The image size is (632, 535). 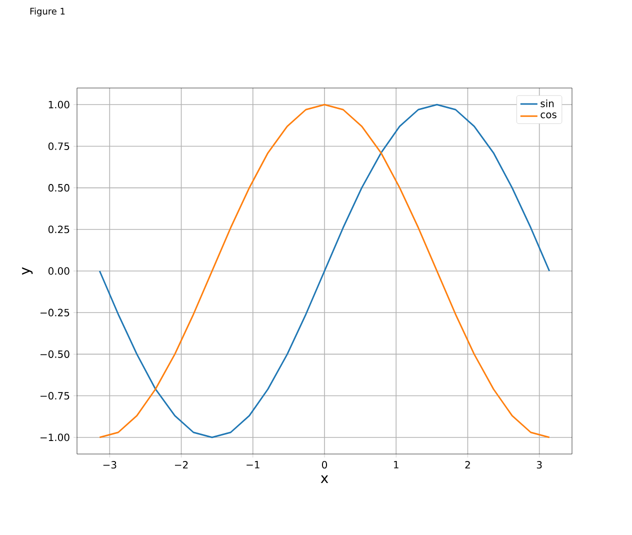 What do you see at coordinates (59, 146) in the screenshot?
I see `y-tick-label: 0.75` at bounding box center [59, 146].